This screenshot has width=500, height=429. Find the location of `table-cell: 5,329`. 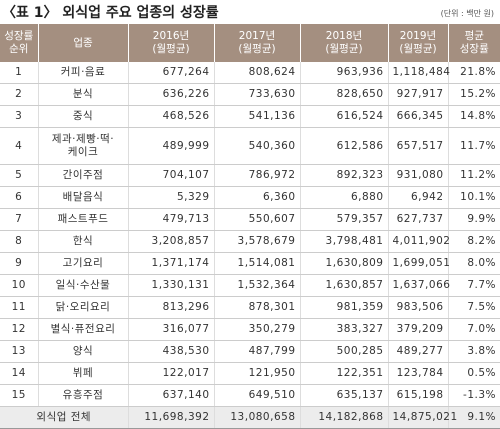

table-cell: 5,329 is located at coordinates (170, 197).